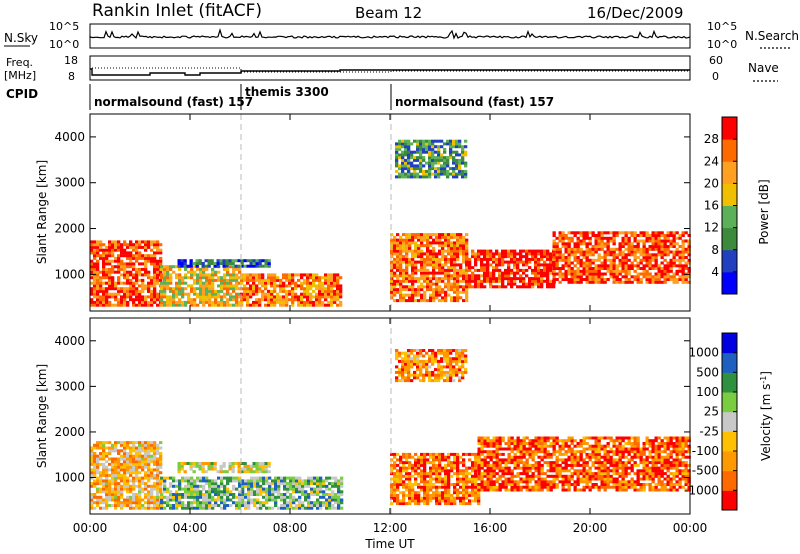 The width and height of the screenshot is (800, 554). What do you see at coordinates (71, 60) in the screenshot?
I see `freq-tick-top: 18` at bounding box center [71, 60].